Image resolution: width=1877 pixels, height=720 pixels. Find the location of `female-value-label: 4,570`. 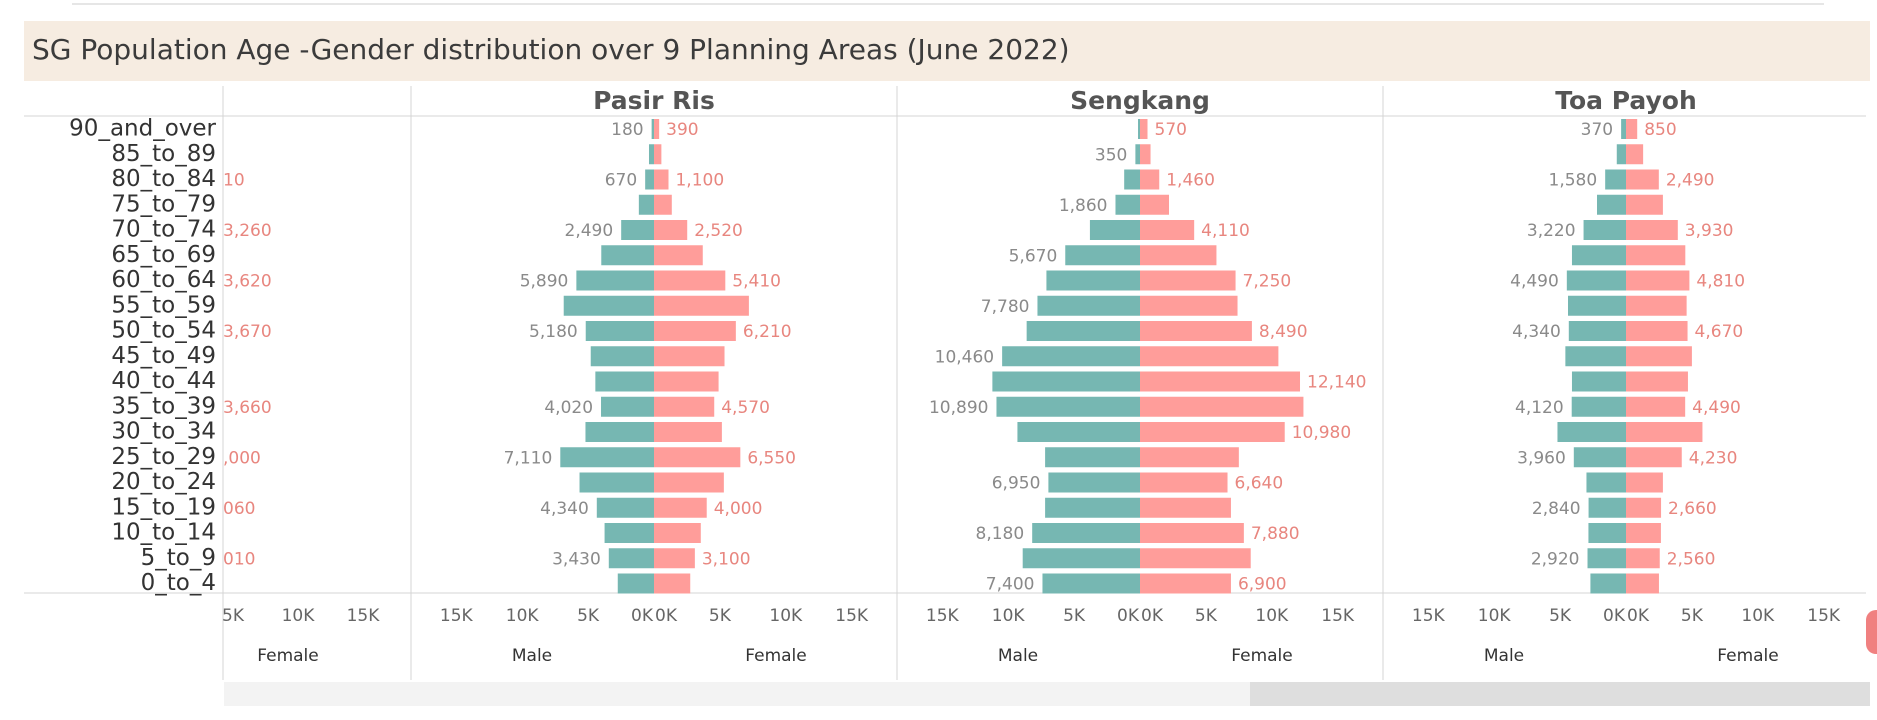

female-value-label: 4,570 is located at coordinates (745, 408).